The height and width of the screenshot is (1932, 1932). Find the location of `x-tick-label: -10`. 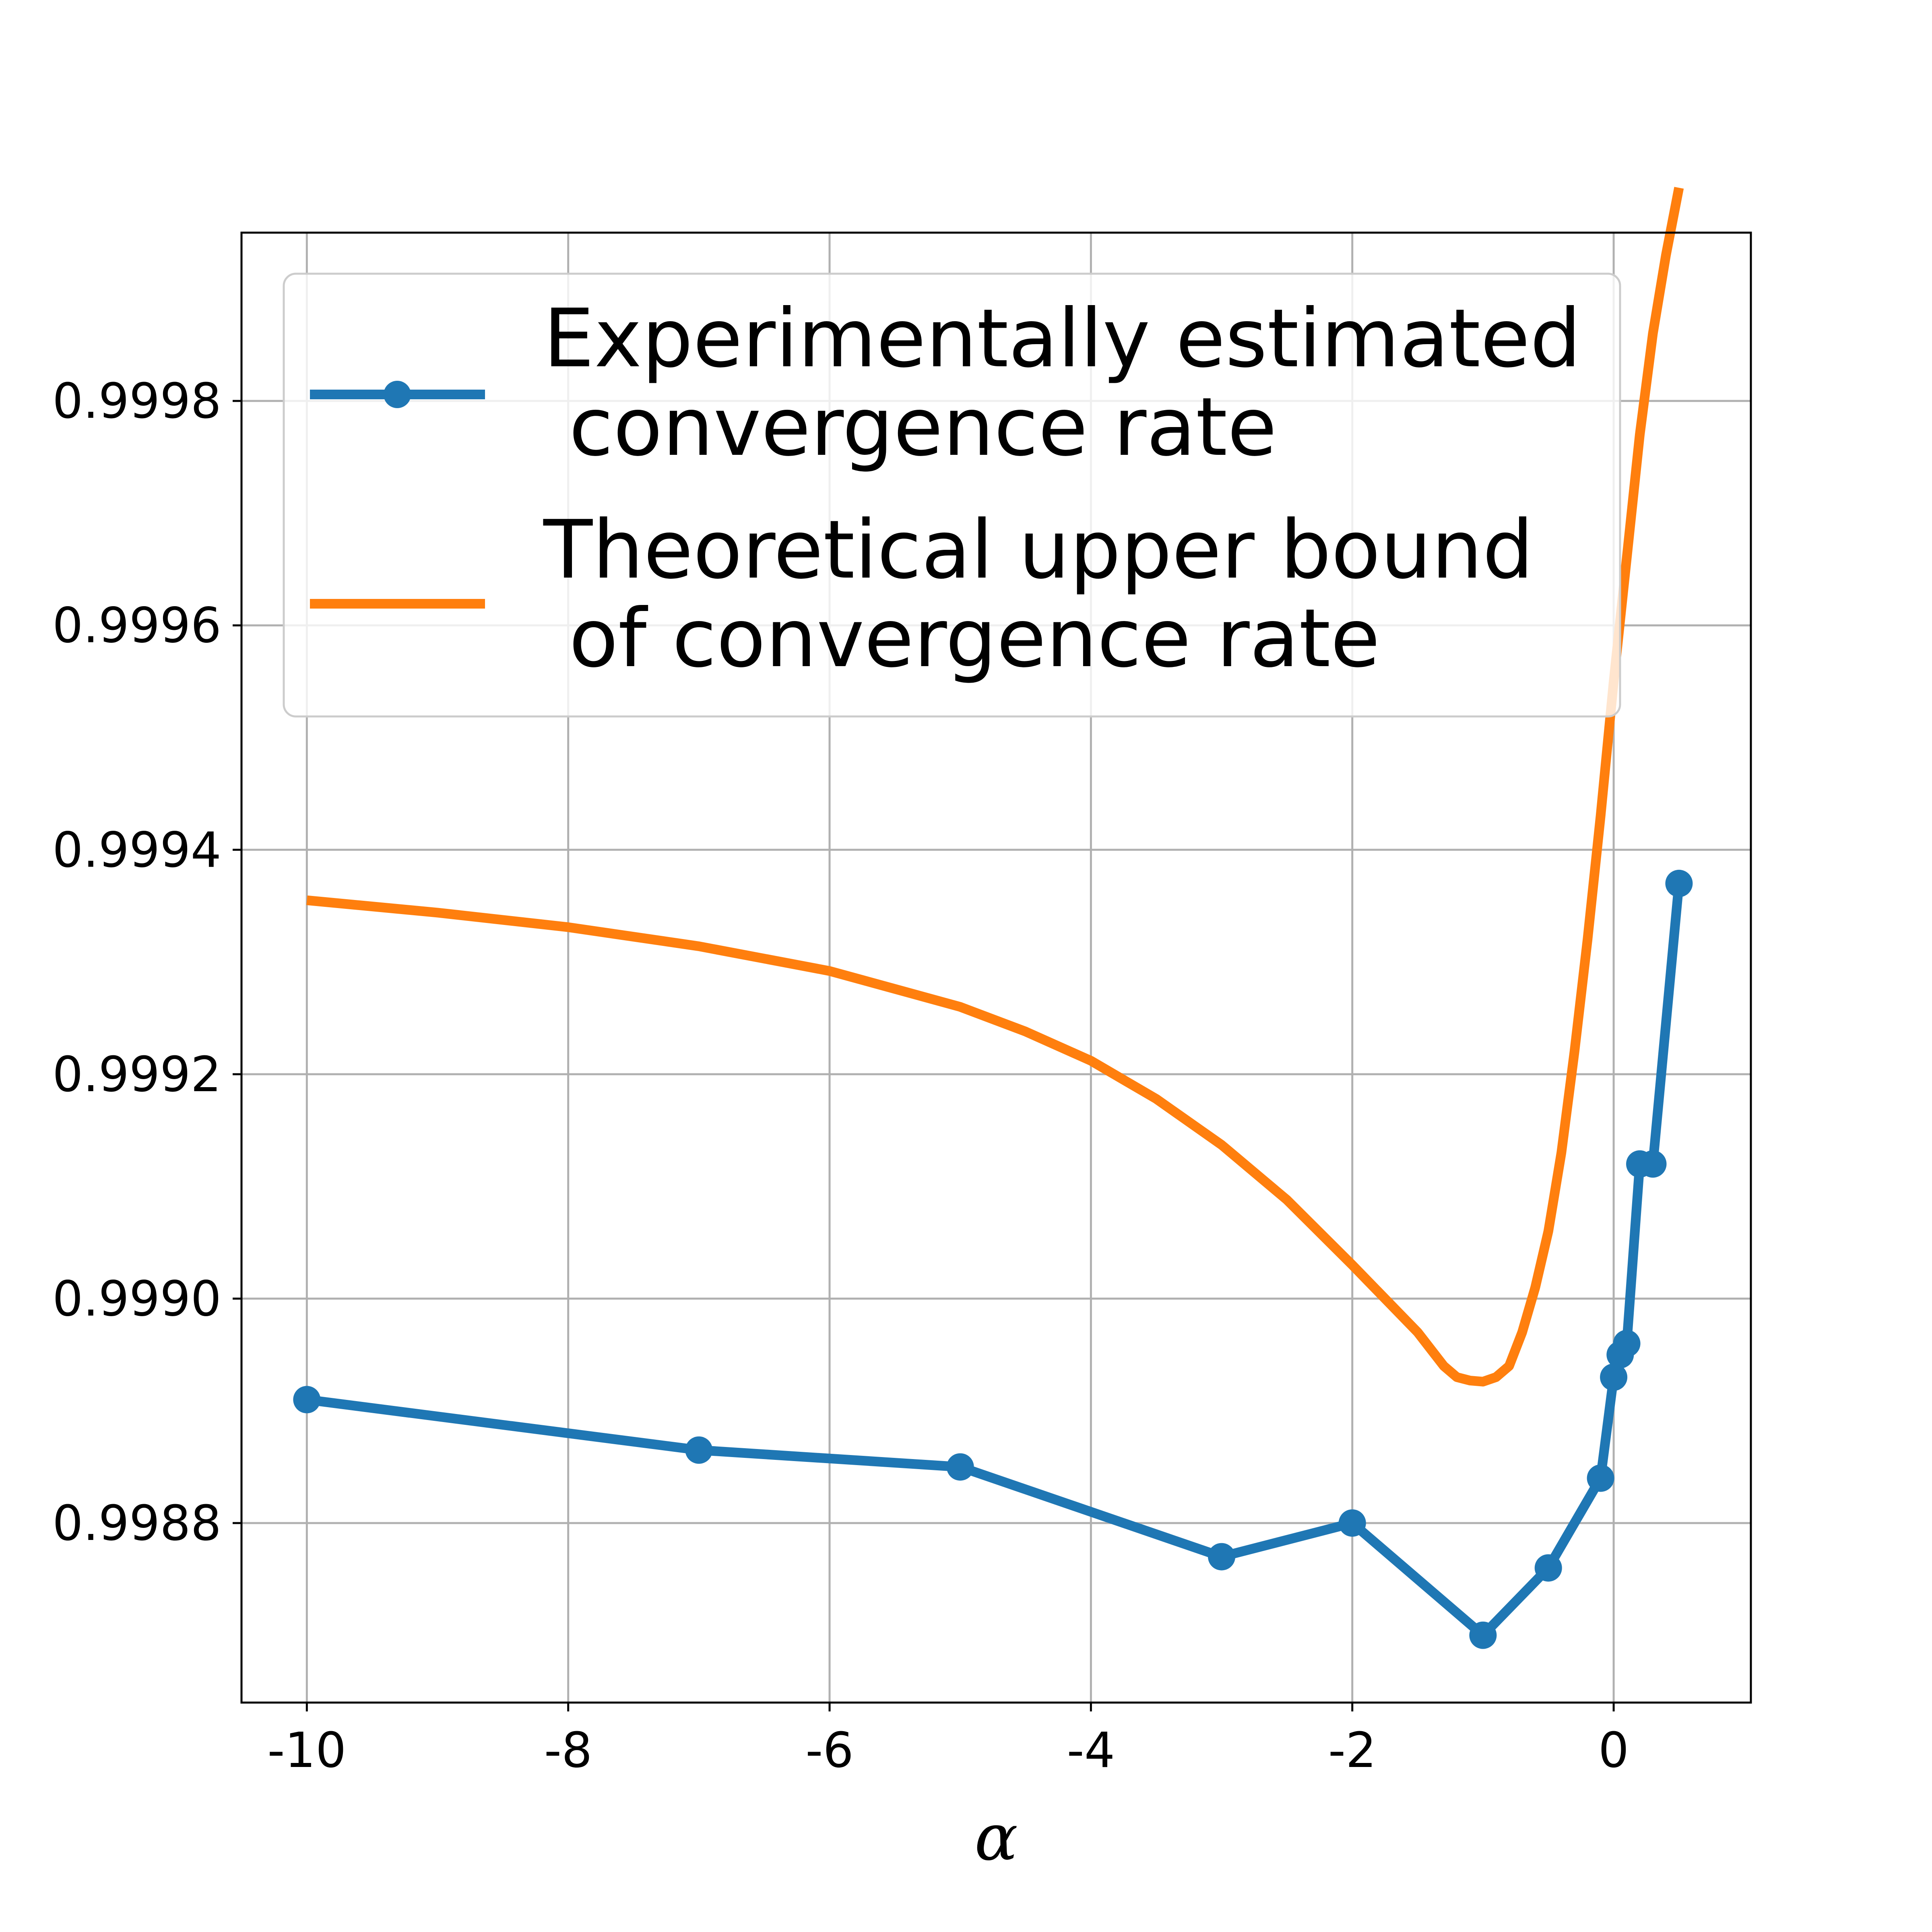

x-tick-label: -10 is located at coordinates (306, 1751).